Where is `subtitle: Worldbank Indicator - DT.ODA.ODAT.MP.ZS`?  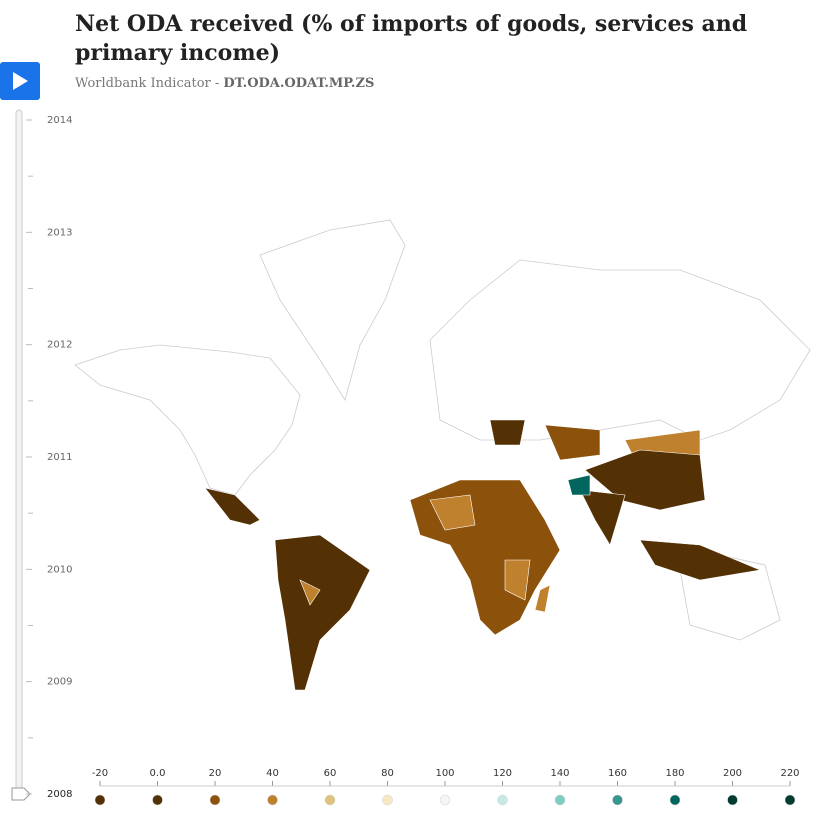 subtitle: Worldbank Indicator - DT.ODA.ODAT.MP.ZS is located at coordinates (224, 83).